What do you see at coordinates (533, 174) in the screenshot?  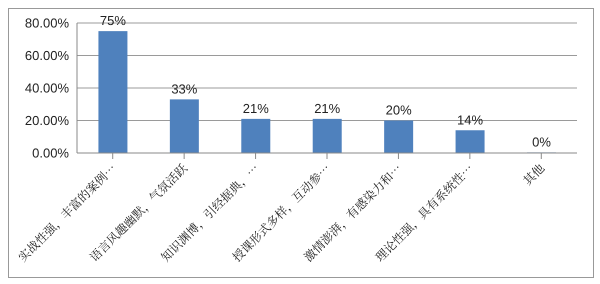 I see `x-tick-label: 其他` at bounding box center [533, 174].